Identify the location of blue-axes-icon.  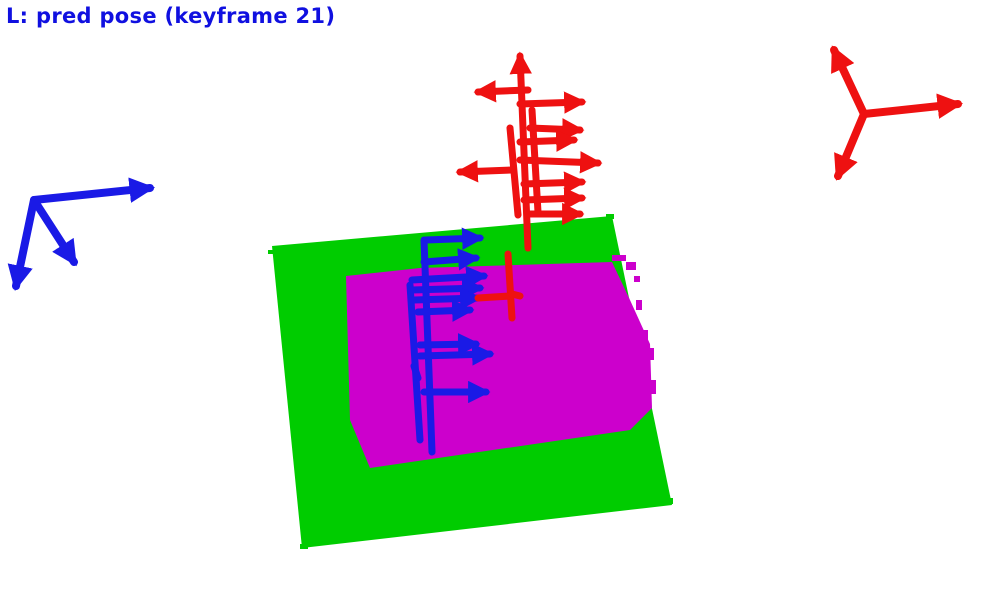
(81, 234).